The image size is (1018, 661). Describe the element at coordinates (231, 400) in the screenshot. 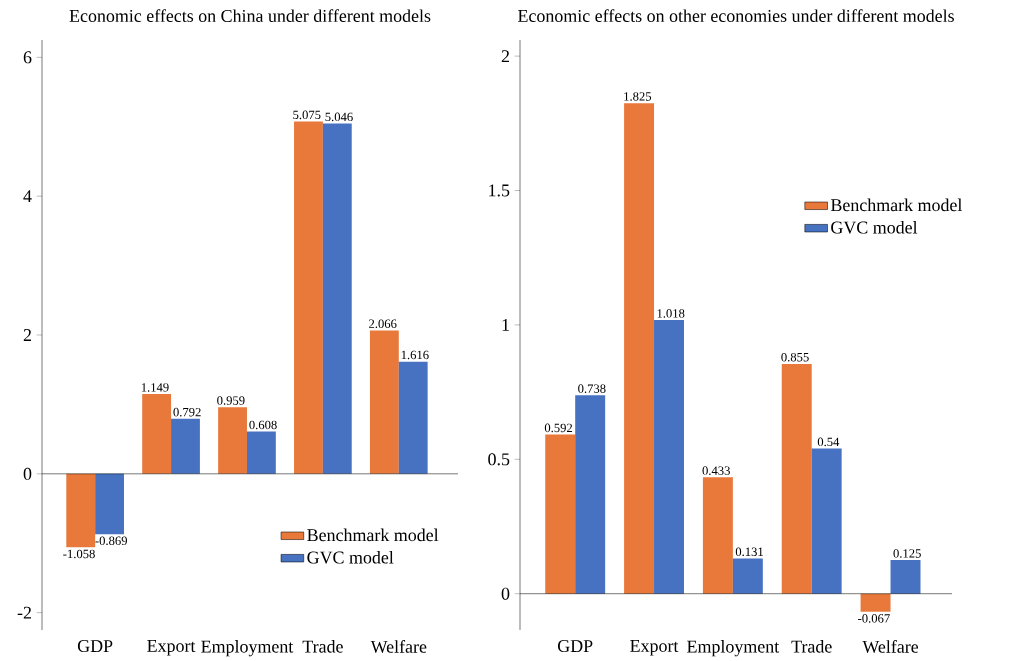

I see `data-label: 0.959` at that location.